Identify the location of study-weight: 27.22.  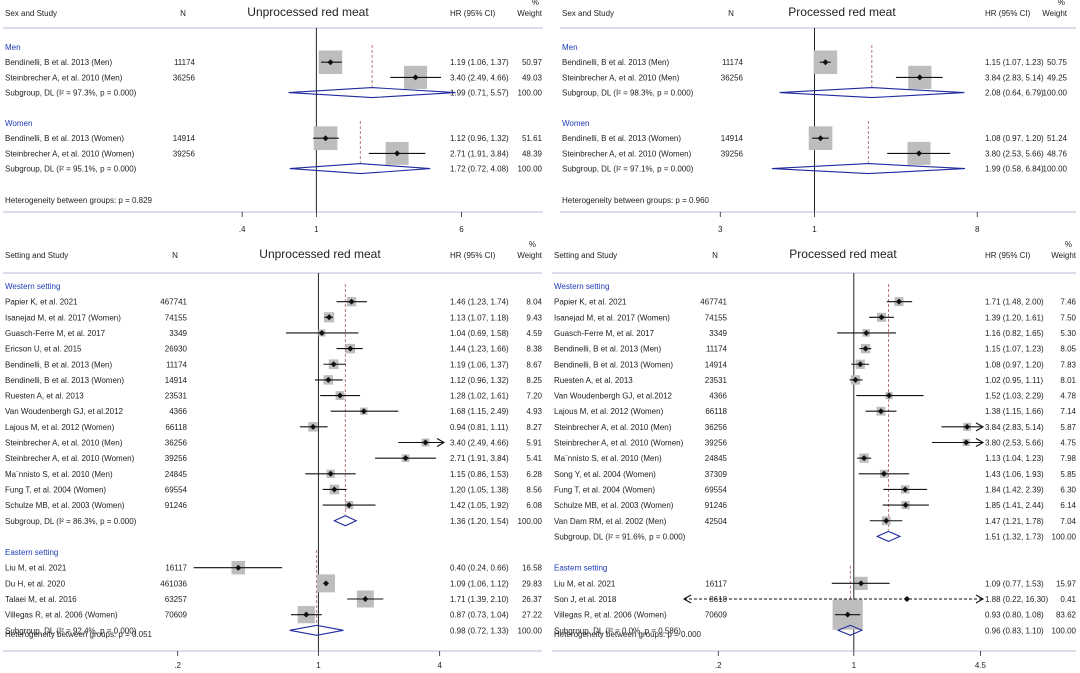
(532, 615).